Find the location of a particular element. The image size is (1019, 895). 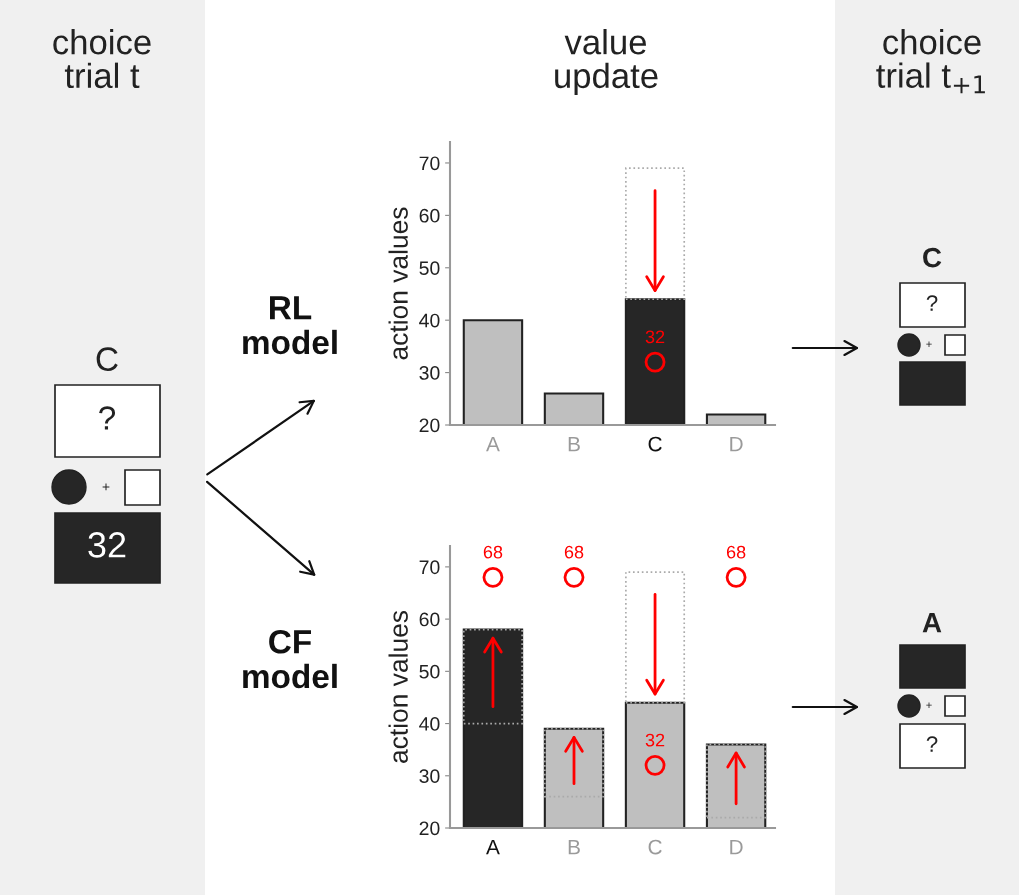

text: 32 is located at coordinates (107, 545).